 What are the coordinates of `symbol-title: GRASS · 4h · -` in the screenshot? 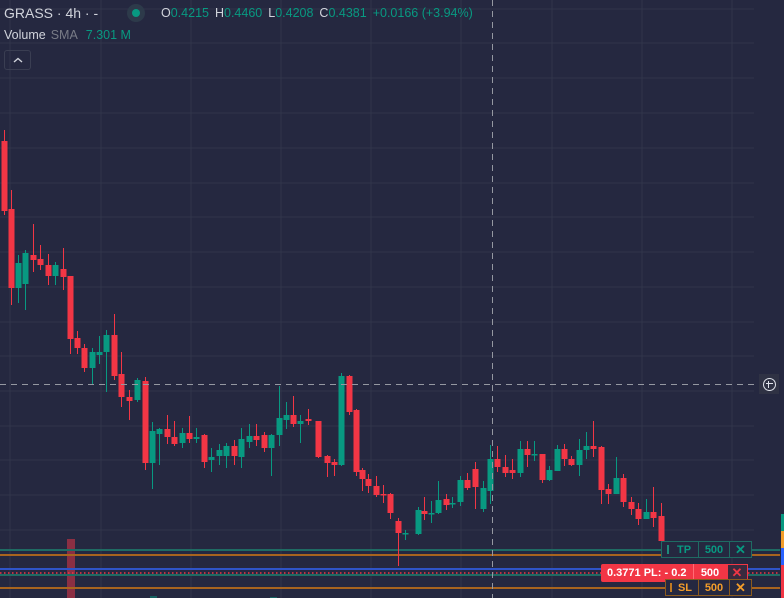 It's located at (51, 13).